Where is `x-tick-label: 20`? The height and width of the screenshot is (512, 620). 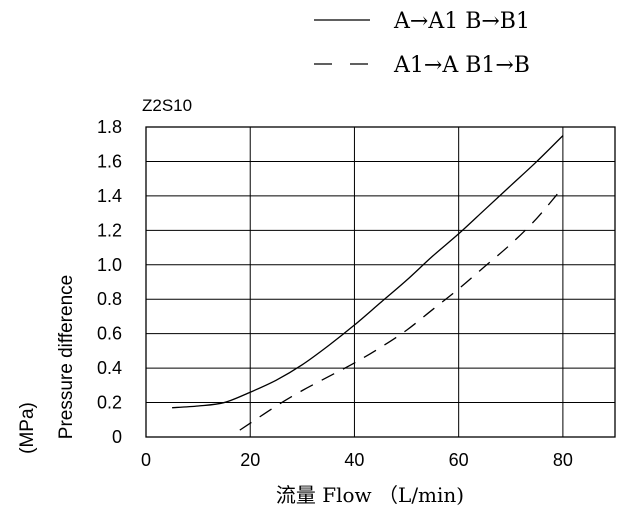 x-tick-label: 20 is located at coordinates (250, 460).